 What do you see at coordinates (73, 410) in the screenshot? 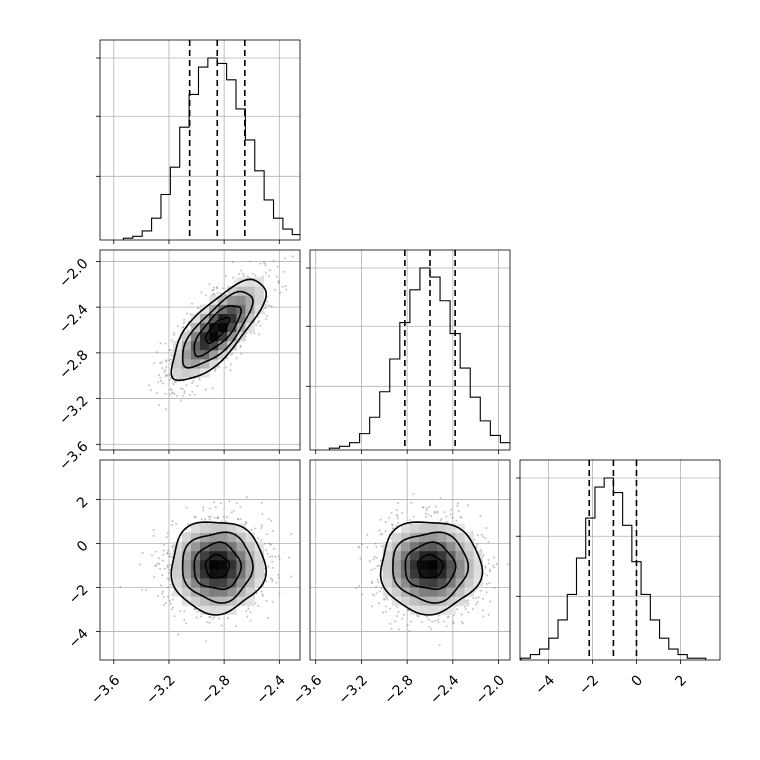
I see `y-tick-label: −3.2` at bounding box center [73, 410].